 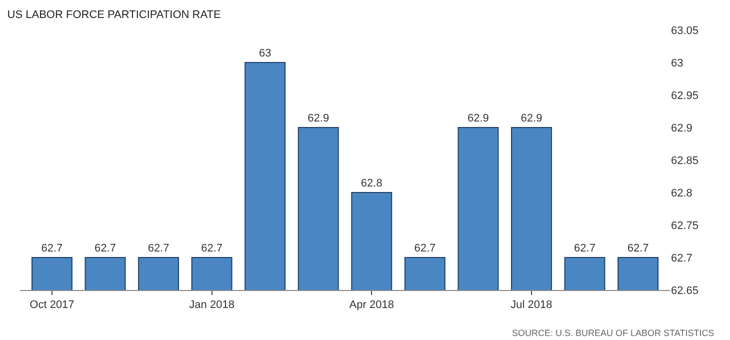 What do you see at coordinates (681, 128) in the screenshot?
I see `y-tick-label: 62.9` at bounding box center [681, 128].